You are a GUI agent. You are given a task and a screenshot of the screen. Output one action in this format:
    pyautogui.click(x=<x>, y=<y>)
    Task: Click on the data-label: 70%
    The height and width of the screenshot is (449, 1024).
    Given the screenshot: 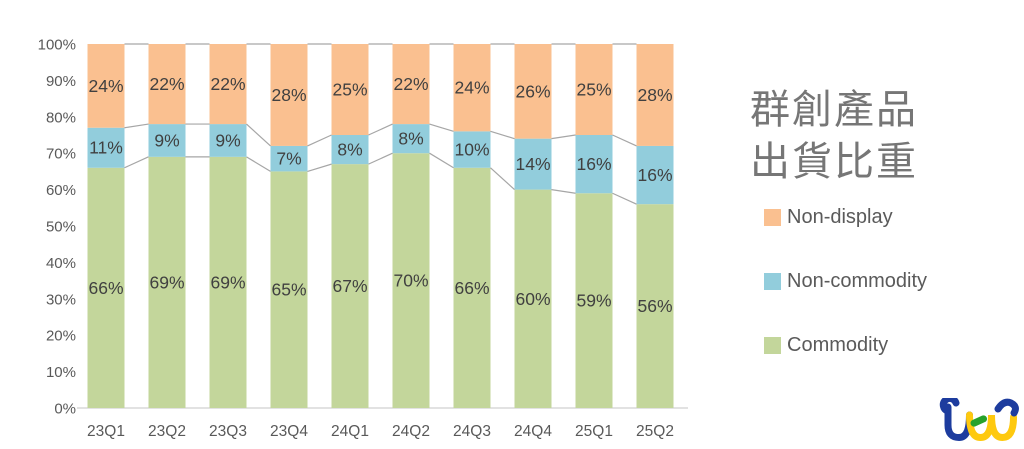 What is the action you would take?
    pyautogui.click(x=410, y=281)
    